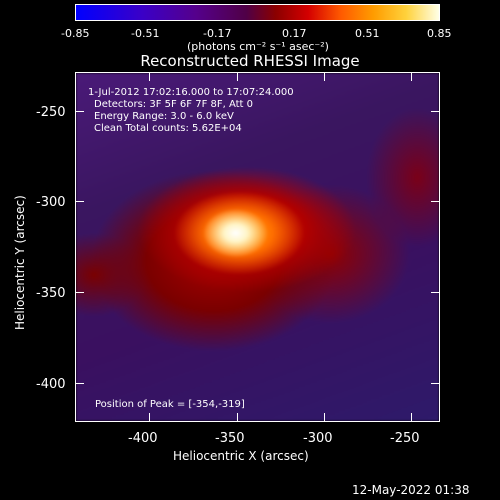 The image size is (500, 500). I want to click on y-tick-label: -350, so click(51, 293).